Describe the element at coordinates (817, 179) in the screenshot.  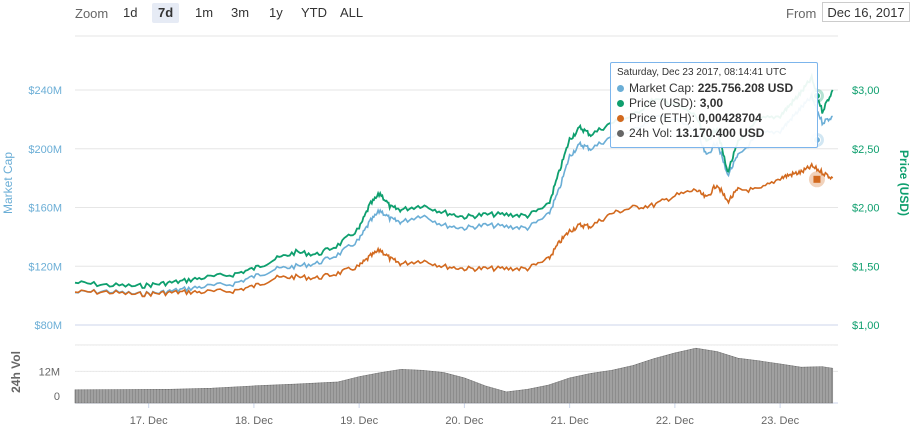
I see `price-eth-hover-point` at that location.